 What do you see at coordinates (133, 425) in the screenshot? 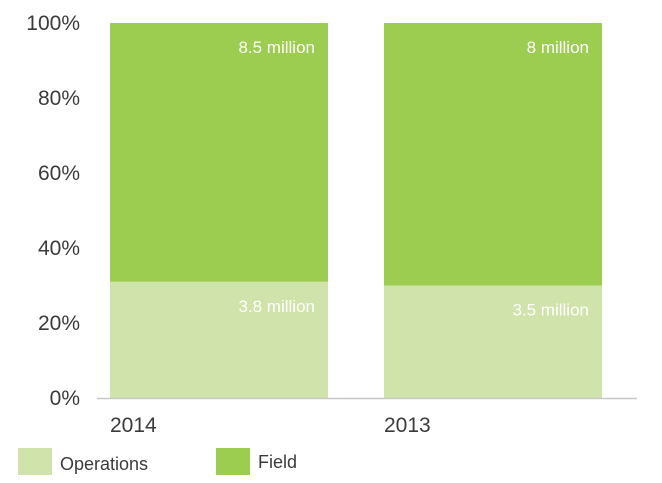
I see `x-tick-label: 2014` at bounding box center [133, 425].